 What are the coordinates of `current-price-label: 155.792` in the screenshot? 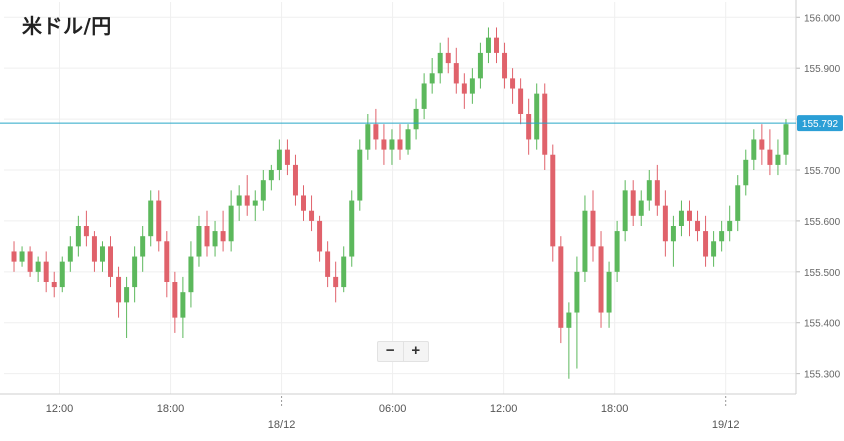 It's located at (820, 124).